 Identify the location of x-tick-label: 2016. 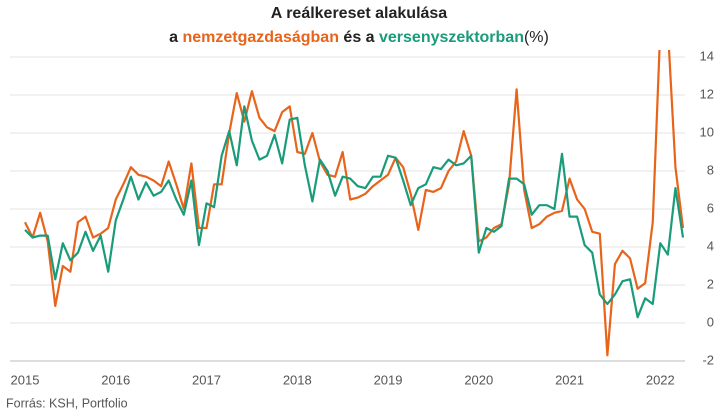
(115, 379).